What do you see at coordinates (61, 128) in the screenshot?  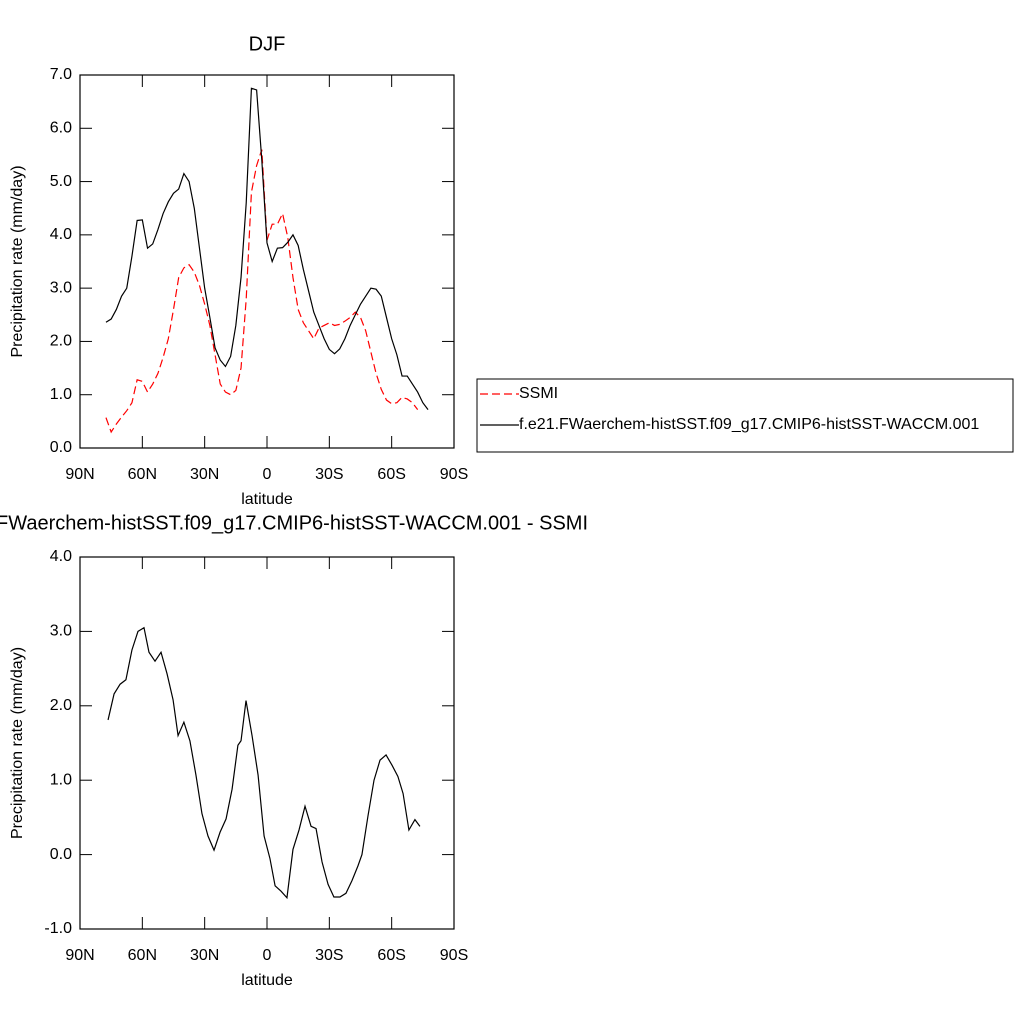 I see `y-tick-label: 6.0` at bounding box center [61, 128].